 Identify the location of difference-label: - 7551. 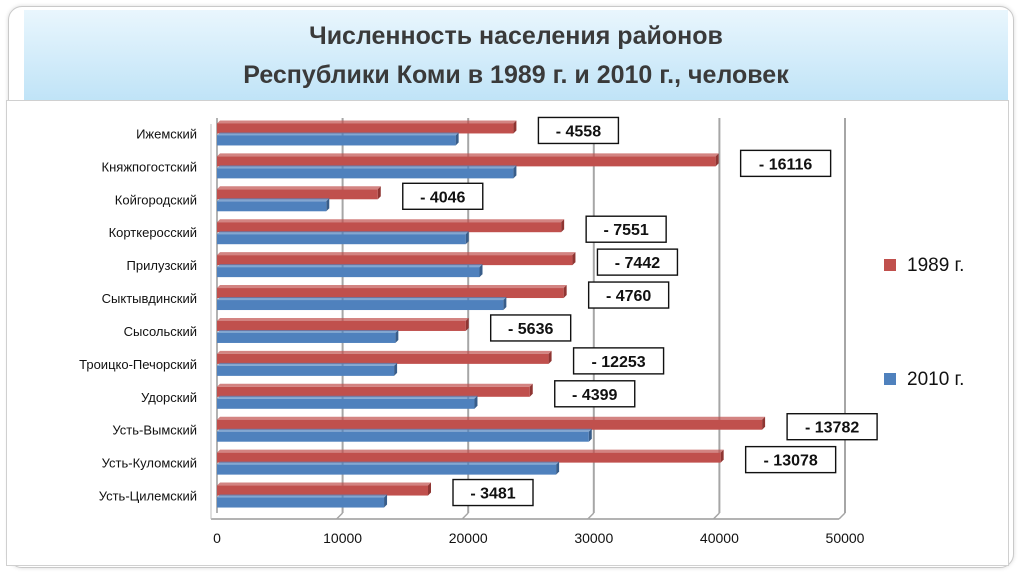
(625, 230).